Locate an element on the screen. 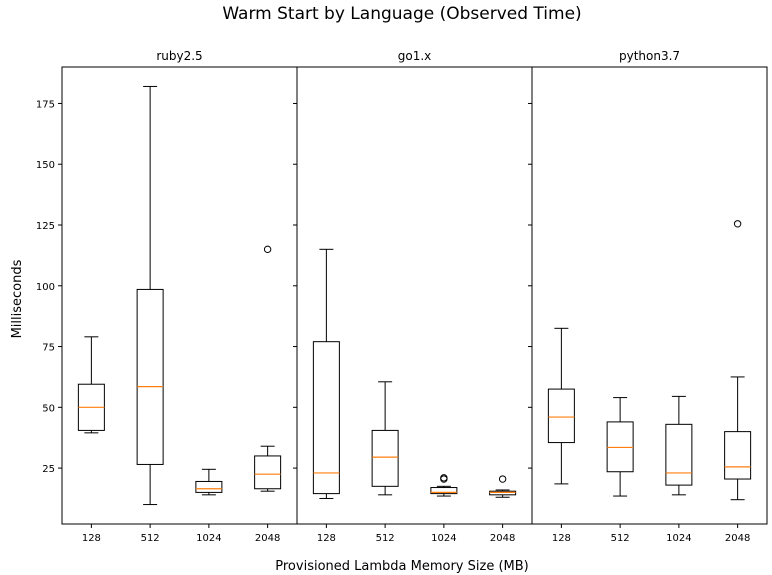  box-python3-7-2048: 2048 is located at coordinates (738, 382).